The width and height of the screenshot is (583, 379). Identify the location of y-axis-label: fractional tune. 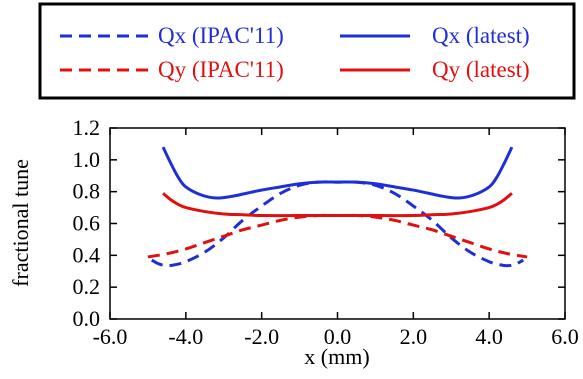
(20, 223).